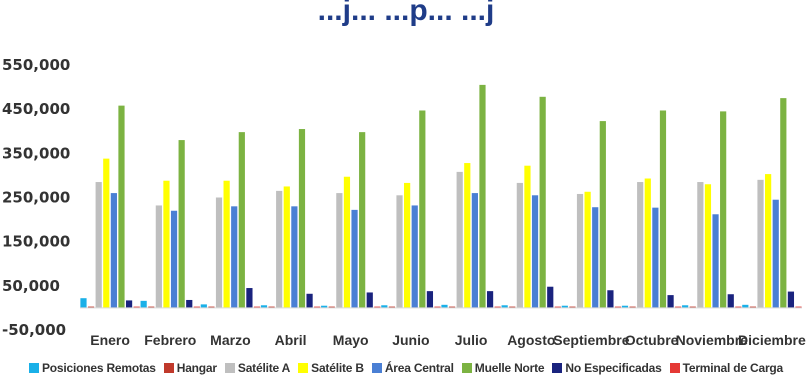 This screenshot has height=382, width=812. Describe the element at coordinates (34, 330) in the screenshot. I see `y-tick-label: -50,000` at that location.